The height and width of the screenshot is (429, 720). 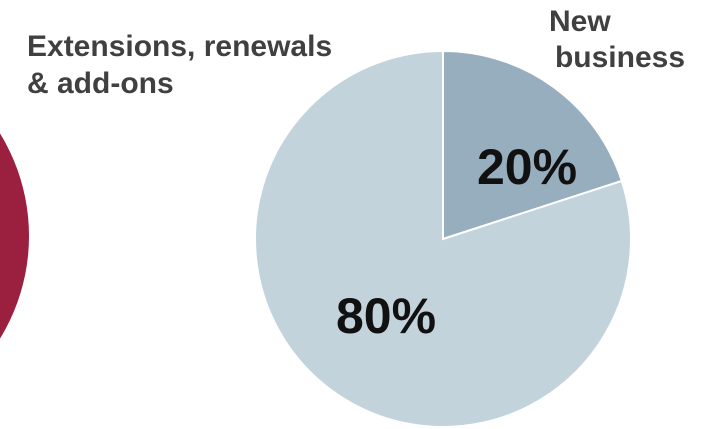 I want to click on label-new-business: New business, so click(x=617, y=39).